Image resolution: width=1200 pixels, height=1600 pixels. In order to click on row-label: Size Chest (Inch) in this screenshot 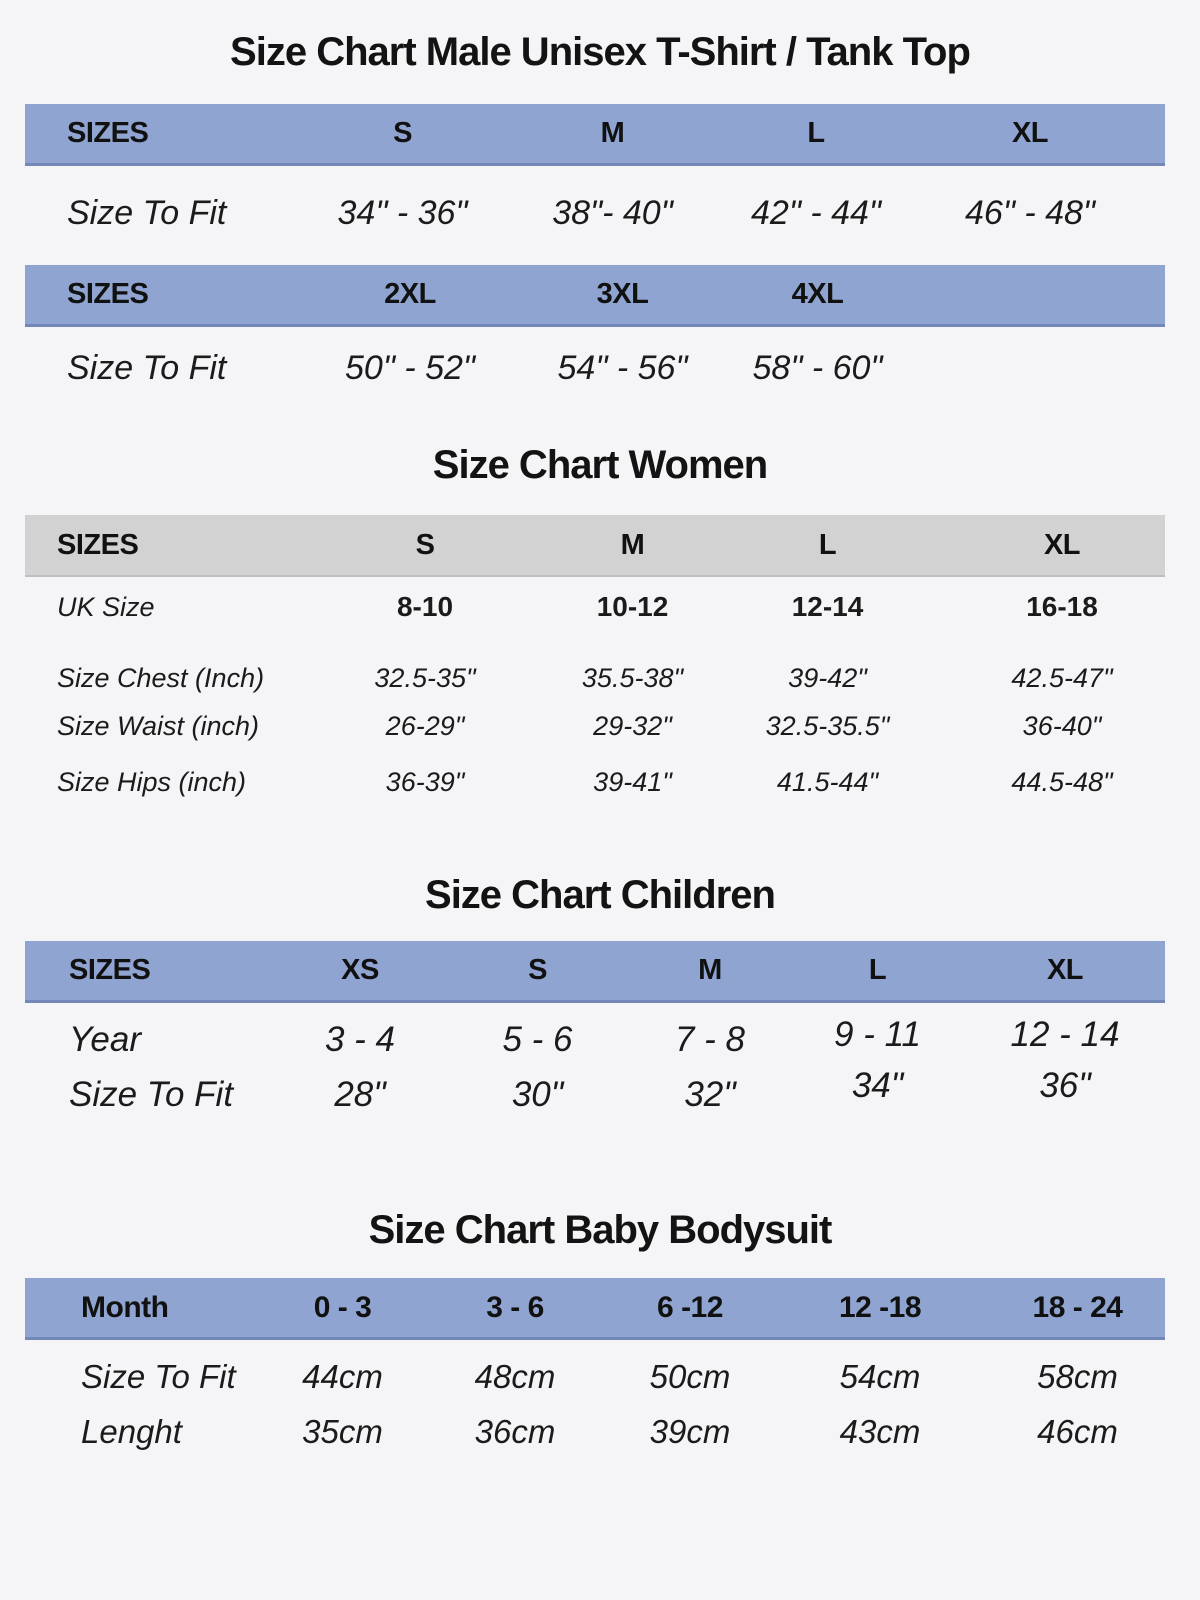, I will do `click(161, 677)`.